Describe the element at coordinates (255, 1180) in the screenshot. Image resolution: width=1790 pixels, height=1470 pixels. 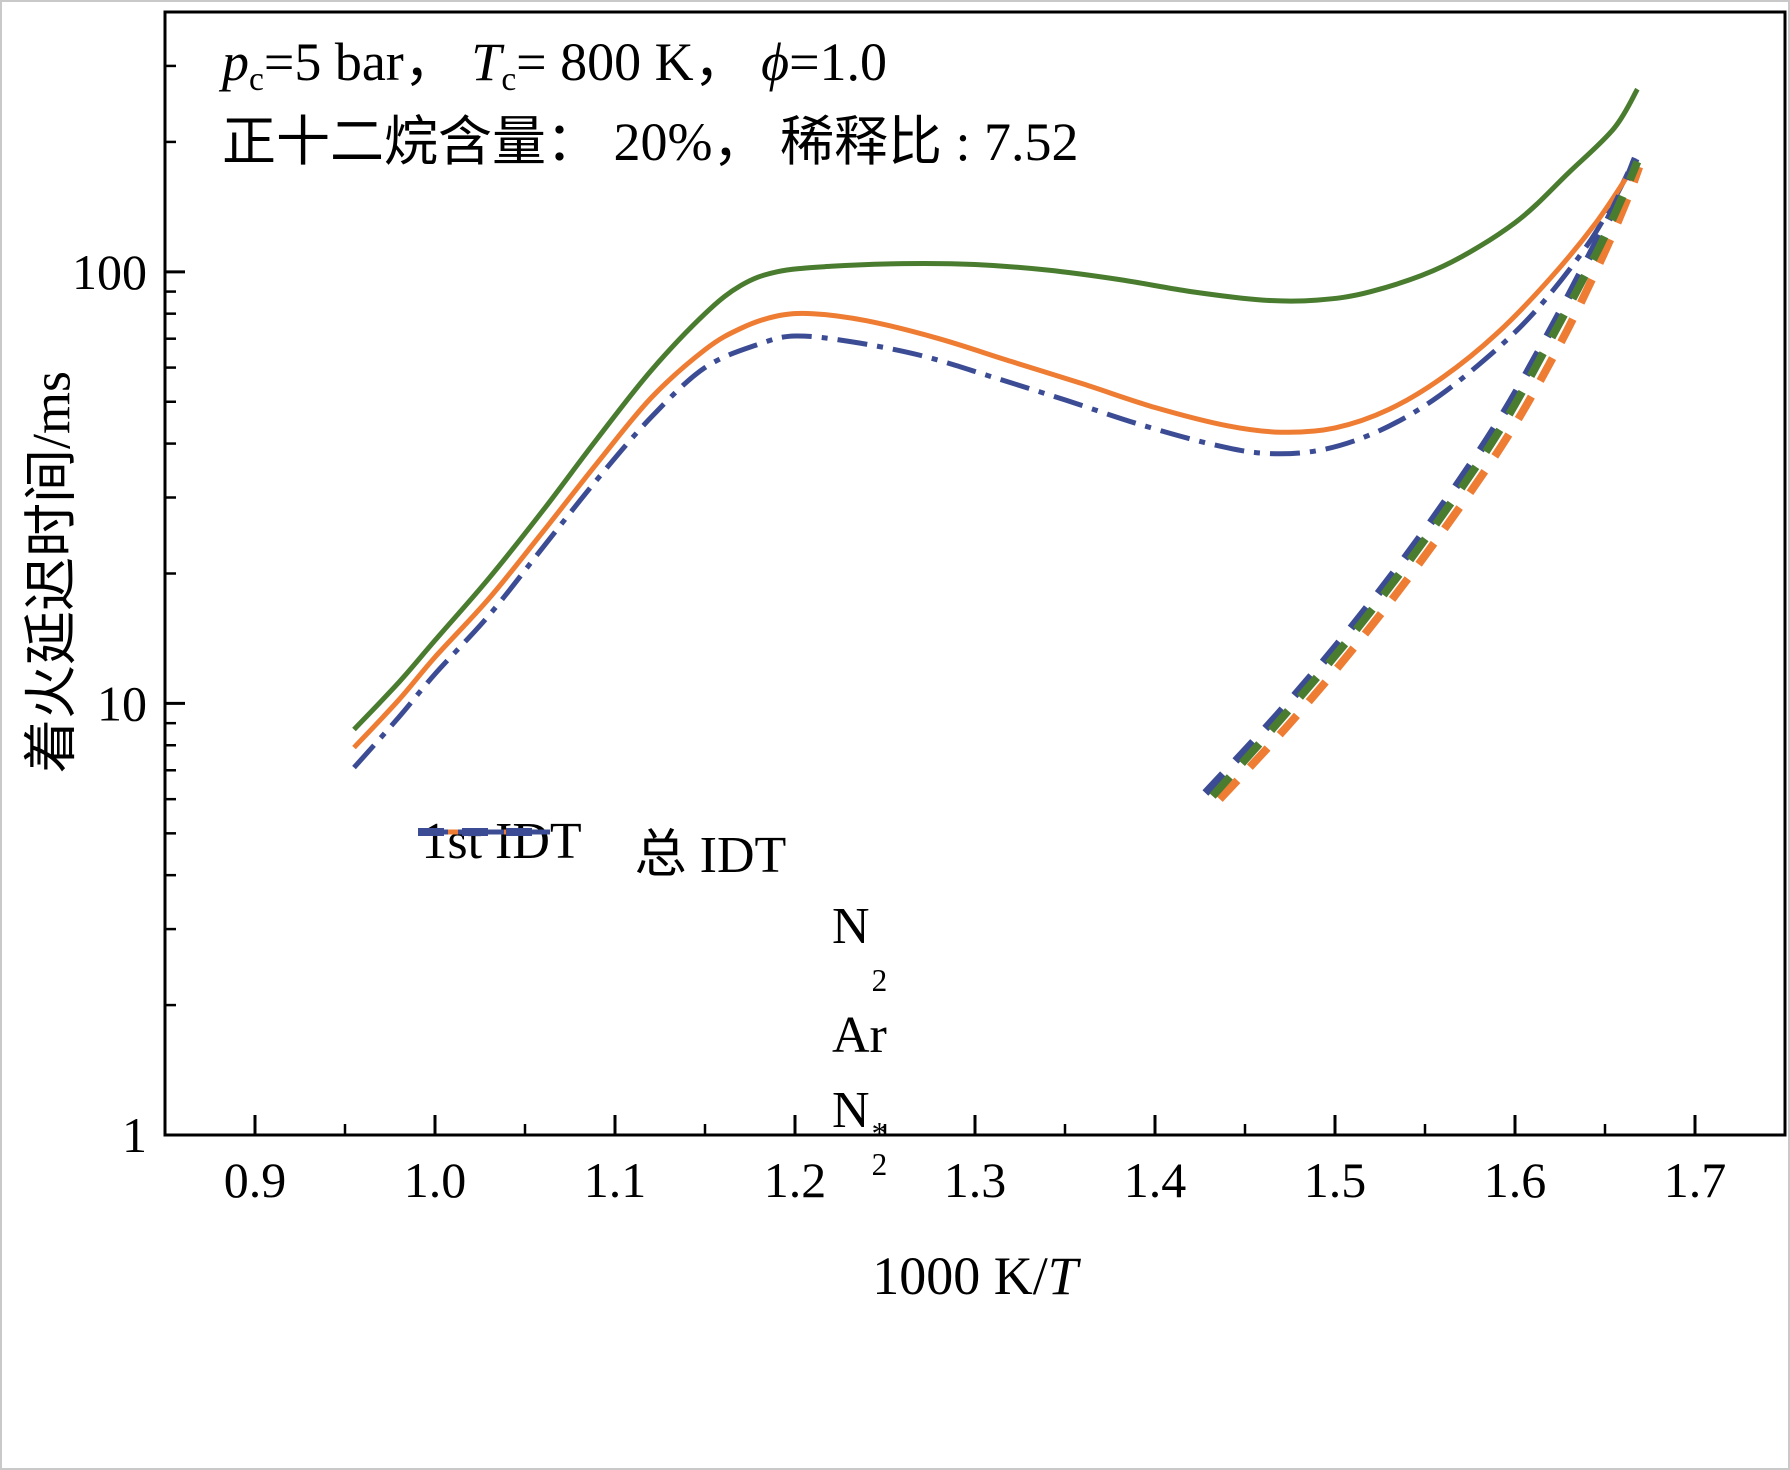
I see `x-tick-label: 0.9` at that location.